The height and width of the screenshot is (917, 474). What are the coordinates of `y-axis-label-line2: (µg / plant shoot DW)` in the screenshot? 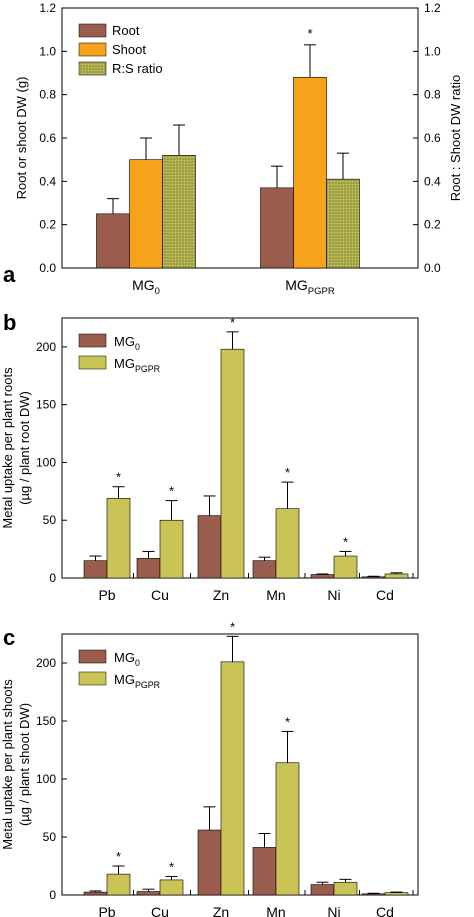 It's located at (24, 764).